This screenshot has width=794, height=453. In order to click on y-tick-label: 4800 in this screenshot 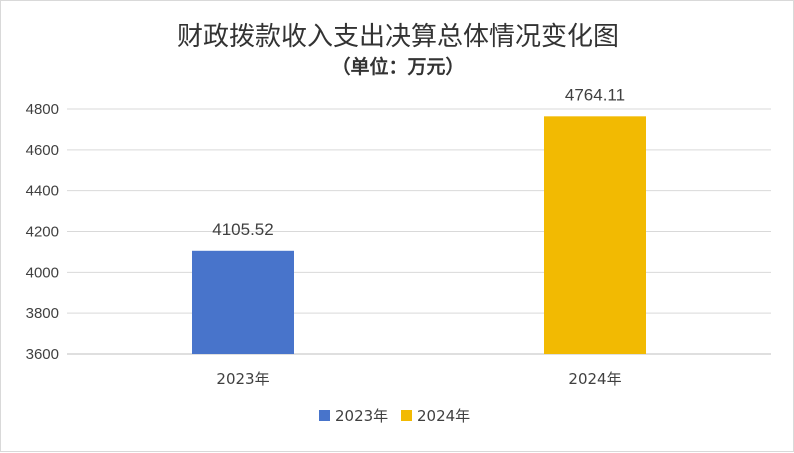, I will do `click(42, 109)`.